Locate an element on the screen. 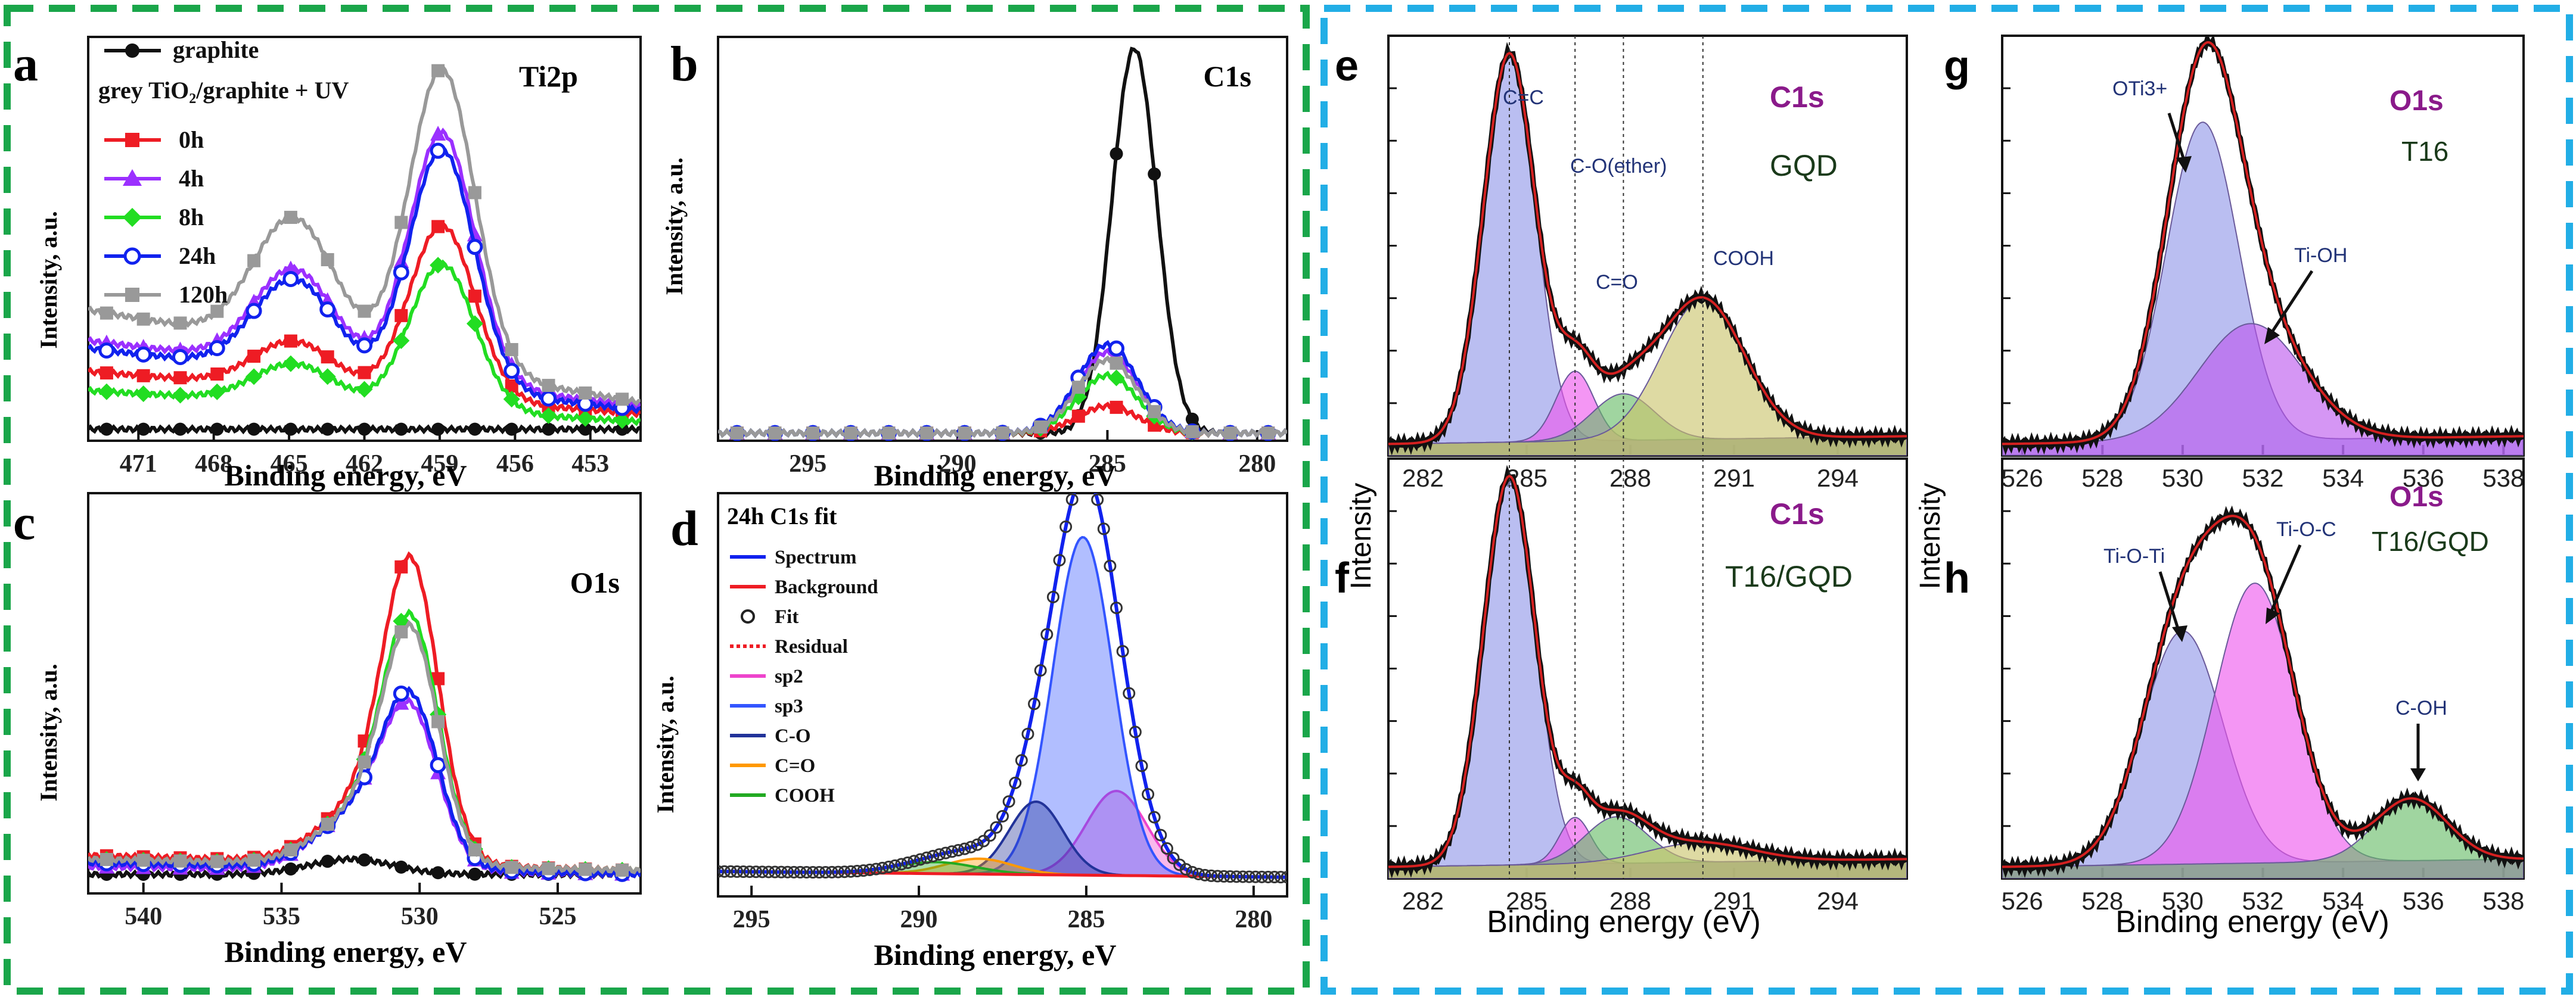 This screenshot has height=1003, width=2576. legend-graphite-label: graphite is located at coordinates (216, 50).